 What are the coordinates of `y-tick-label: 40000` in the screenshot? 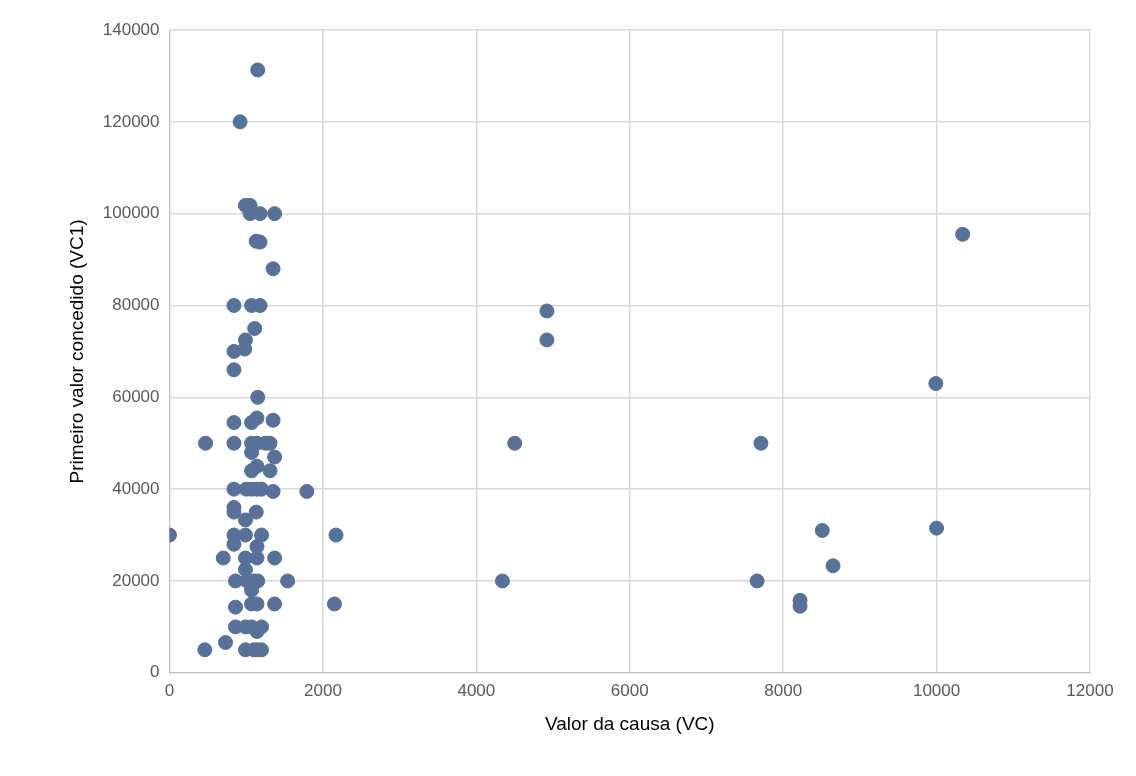 It's located at (136, 488).